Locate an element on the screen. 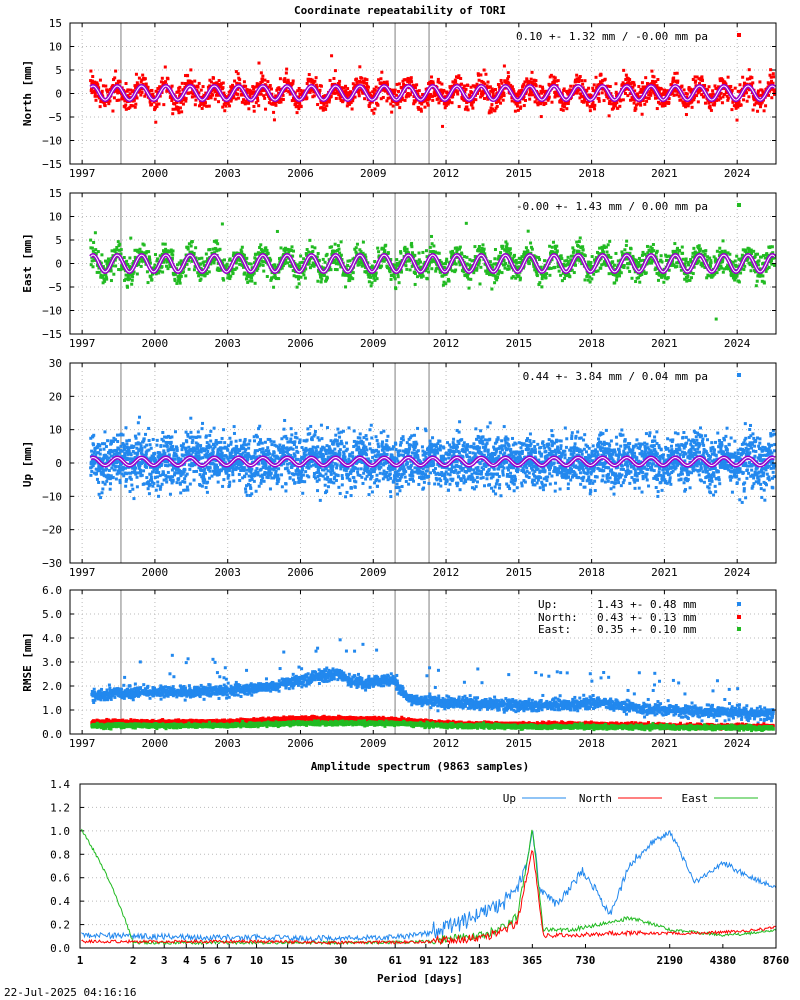 Image resolution: width=800 pixels, height=1000 pixels. north-ytick-label: 5 is located at coordinates (58, 70).